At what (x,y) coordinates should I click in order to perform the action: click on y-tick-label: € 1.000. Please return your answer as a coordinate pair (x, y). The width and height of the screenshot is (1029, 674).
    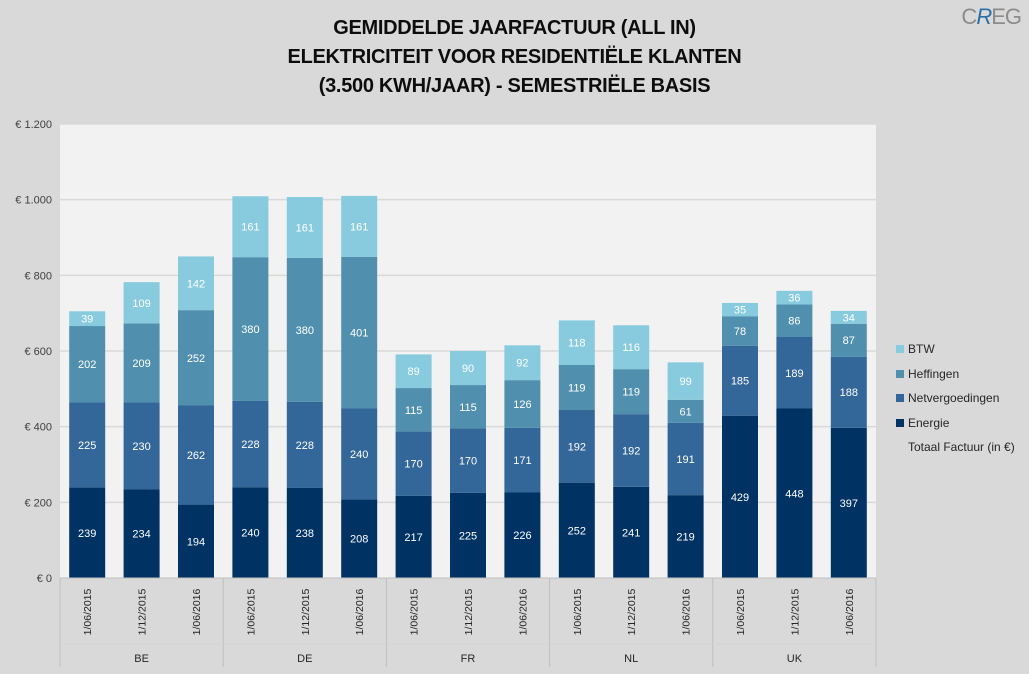
    Looking at the image, I should click on (33, 201).